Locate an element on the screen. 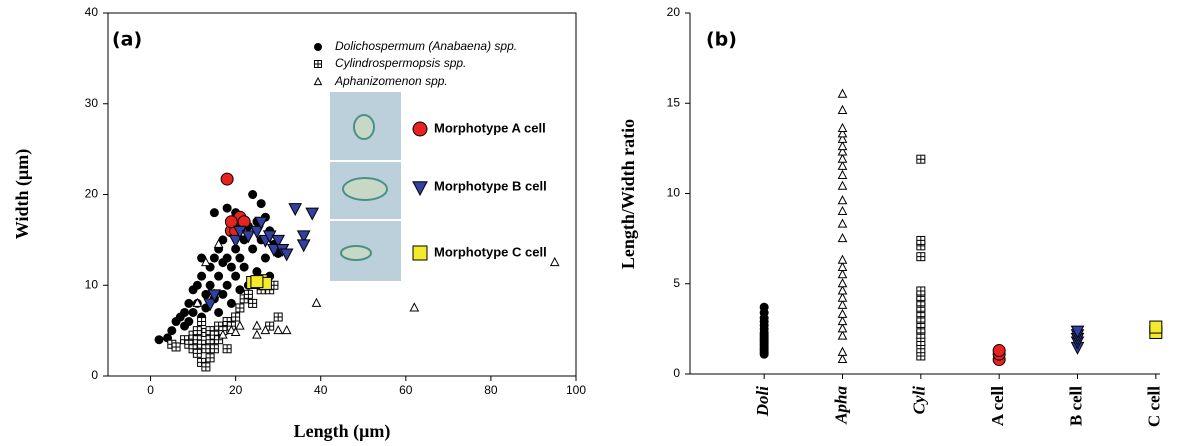  legend-label: Morphotype B cell is located at coordinates (490, 185).